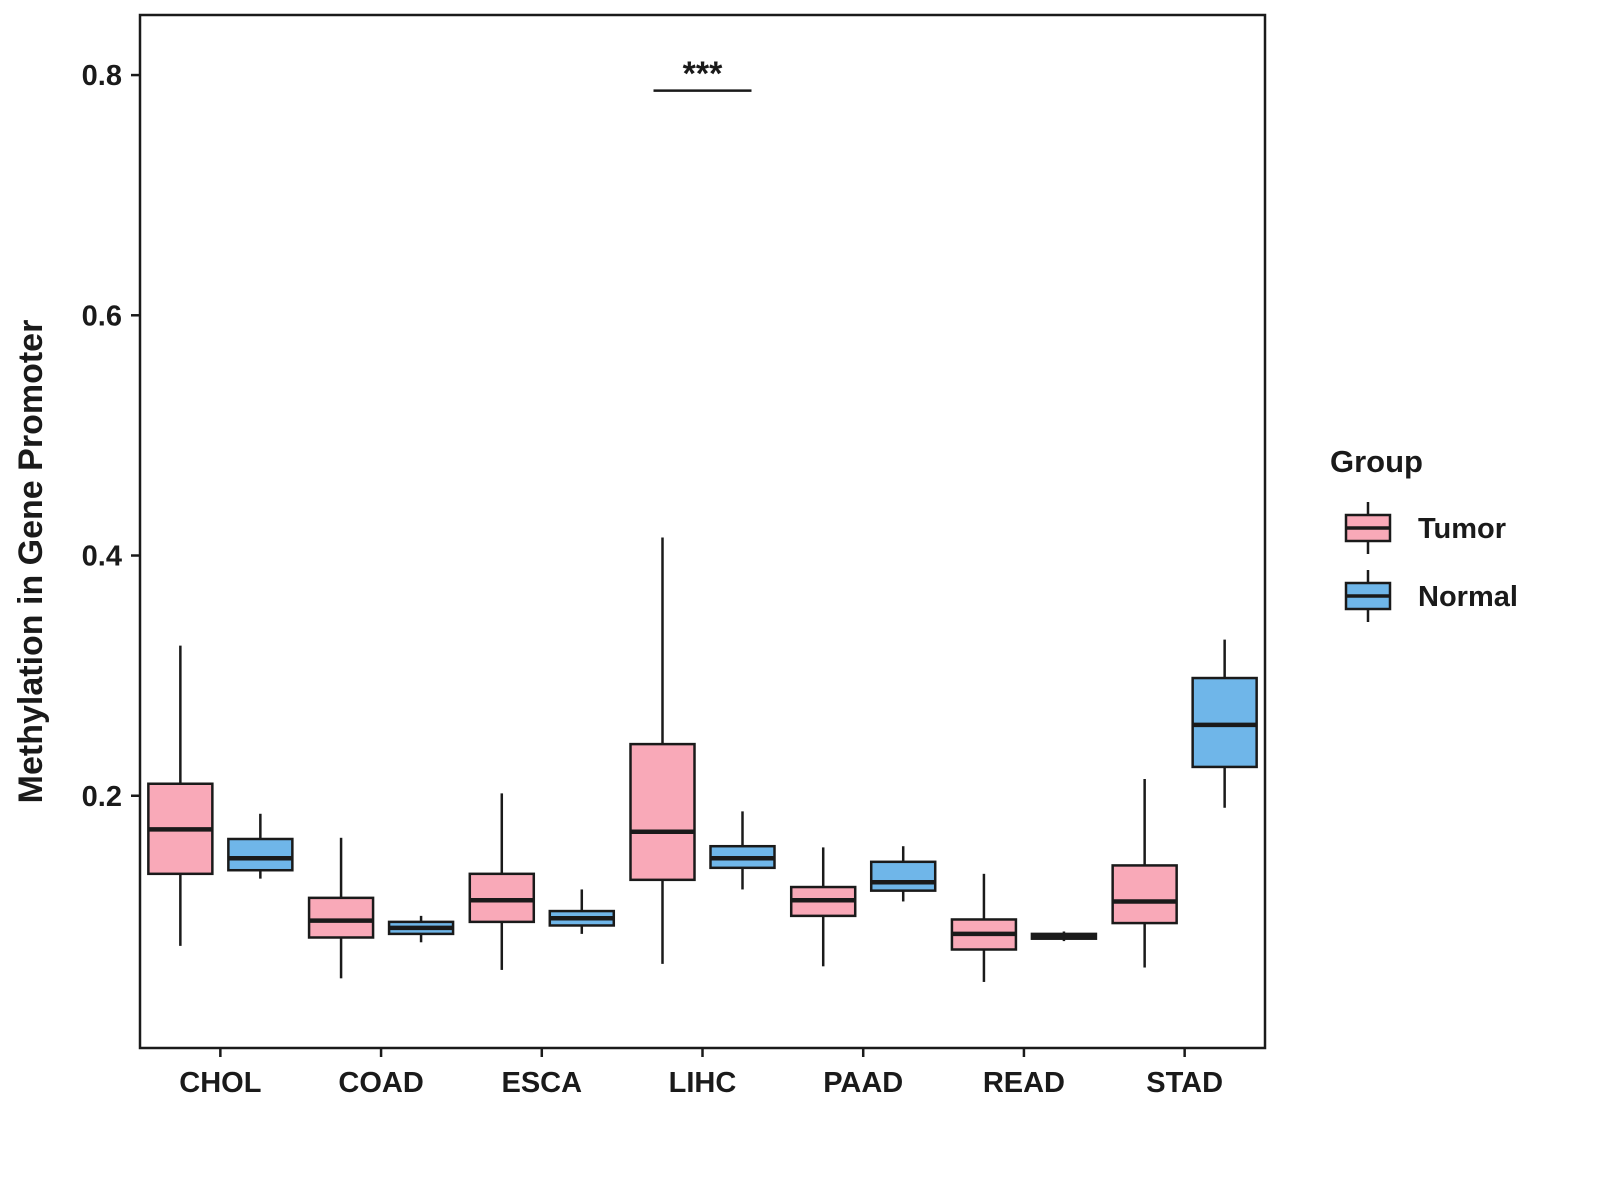 This screenshot has height=1200, width=1600. I want to click on box-STAD-Normal, so click(1224, 723).